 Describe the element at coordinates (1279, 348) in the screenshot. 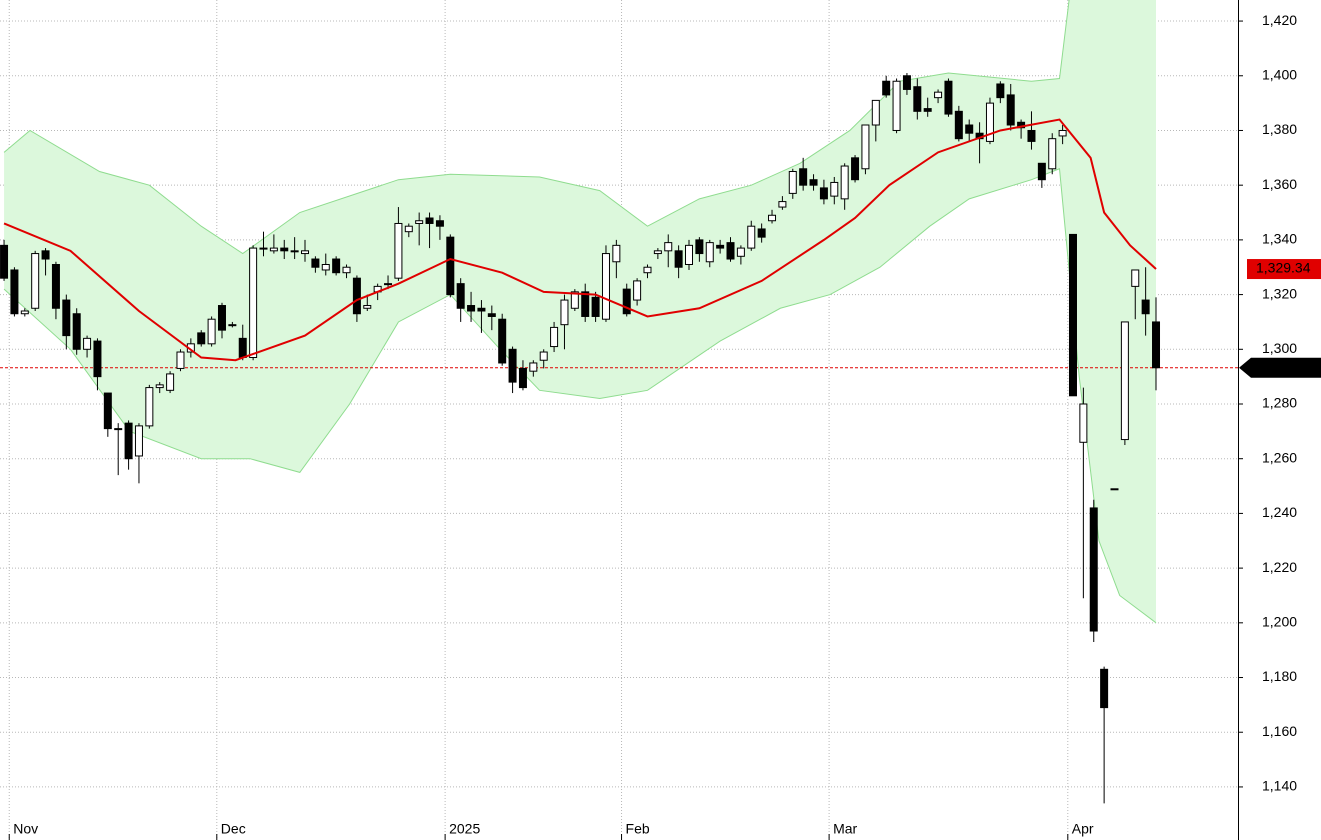

I see `y-tick-label: 1,300` at that location.